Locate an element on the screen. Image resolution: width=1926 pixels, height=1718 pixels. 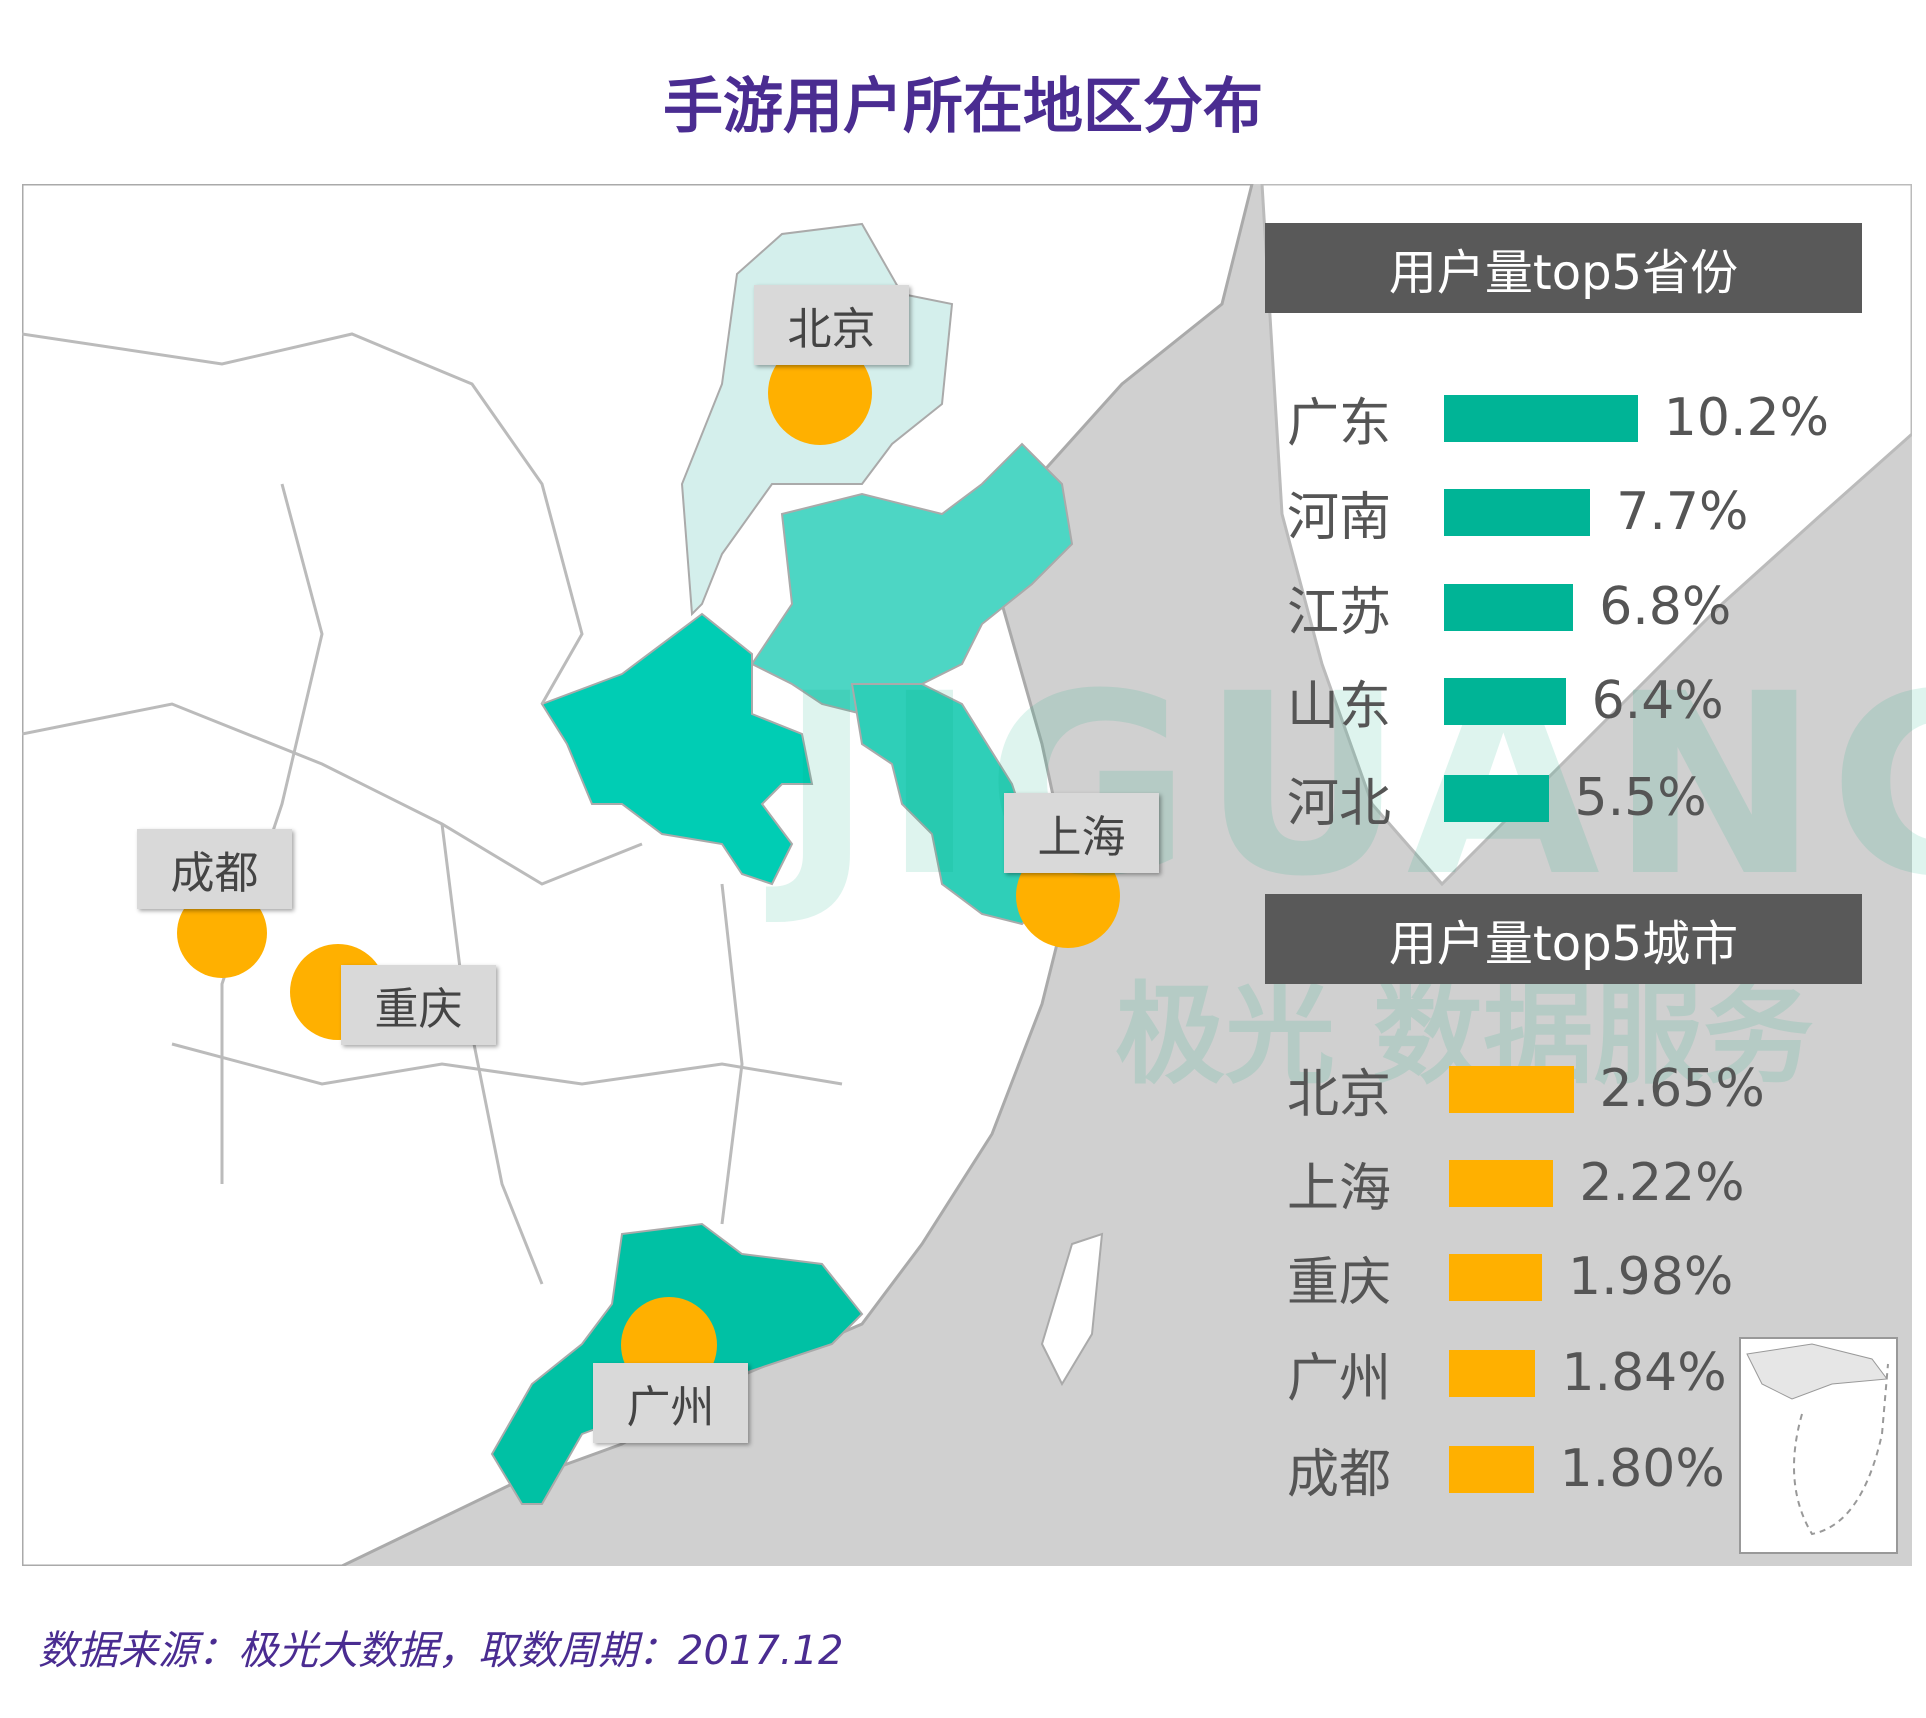
city-name: 北京 is located at coordinates (1339, 1094).